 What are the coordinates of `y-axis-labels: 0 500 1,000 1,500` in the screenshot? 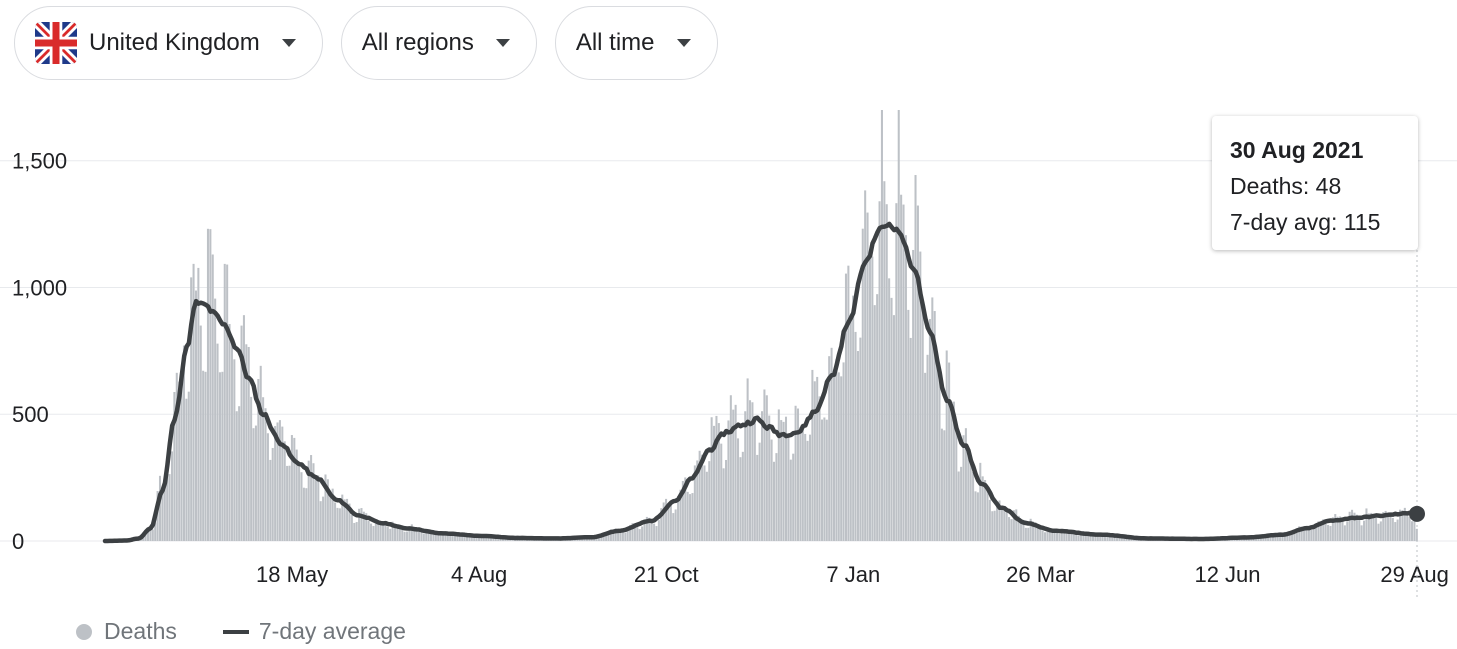 It's located at (39, 351).